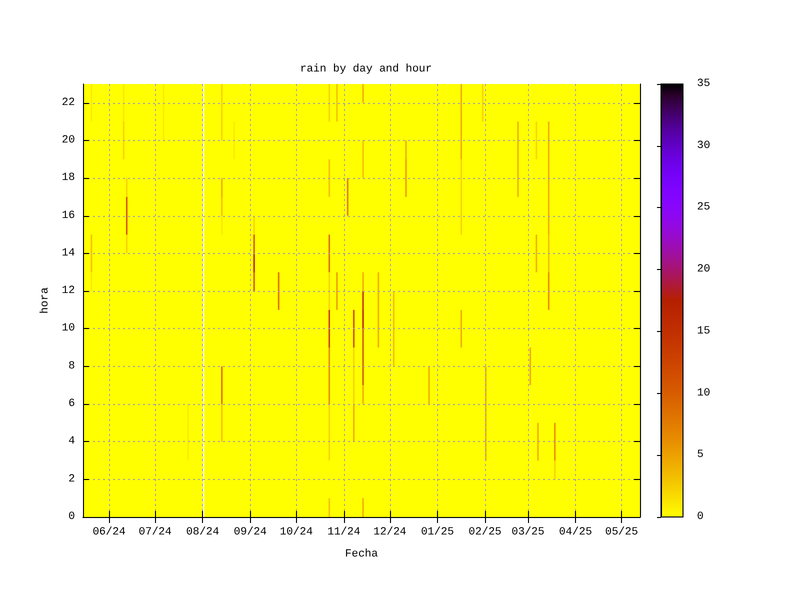 The image size is (800, 600). Describe the element at coordinates (703, 393) in the screenshot. I see `color-bar-label: 10` at that location.